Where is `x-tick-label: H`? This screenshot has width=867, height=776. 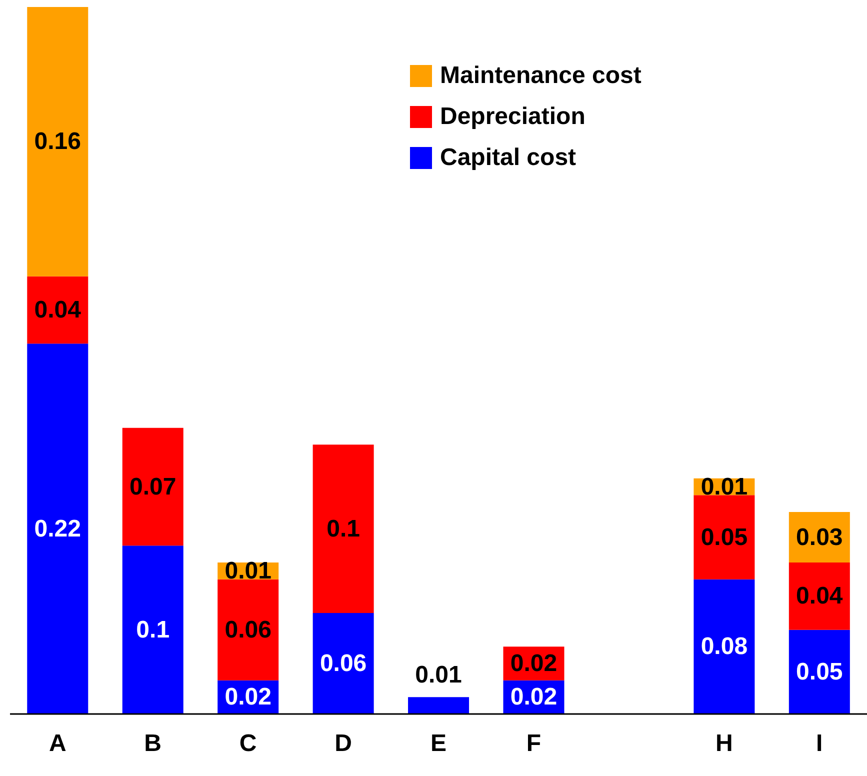 x-tick-label: H is located at coordinates (724, 744).